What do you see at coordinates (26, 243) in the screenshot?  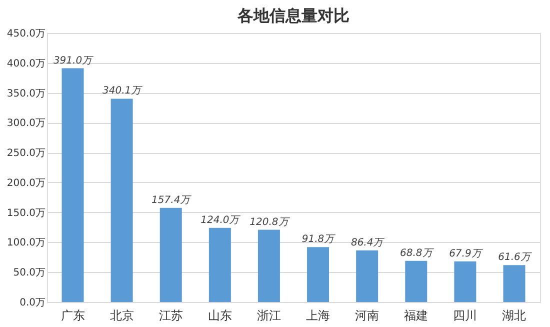 I see `y-tick-label: 100.0万` at bounding box center [26, 243].